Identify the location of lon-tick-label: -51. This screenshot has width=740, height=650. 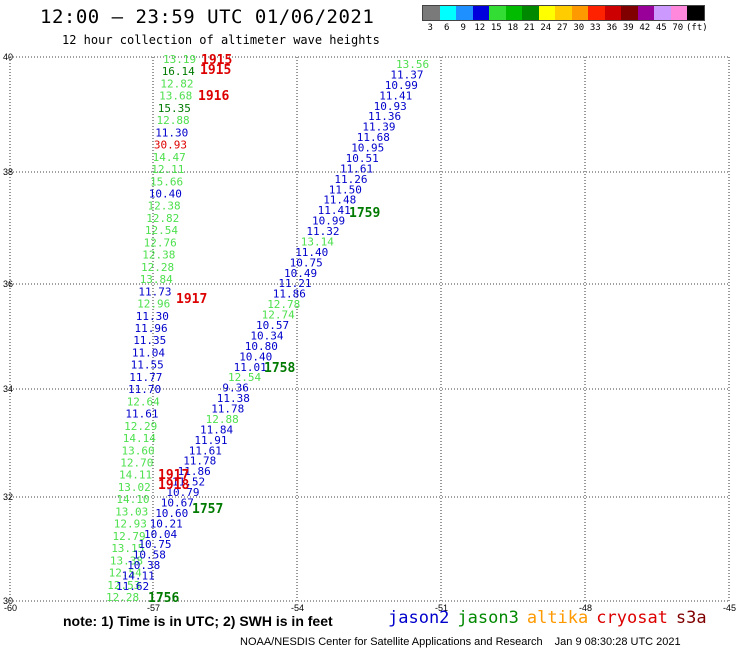
(441, 608).